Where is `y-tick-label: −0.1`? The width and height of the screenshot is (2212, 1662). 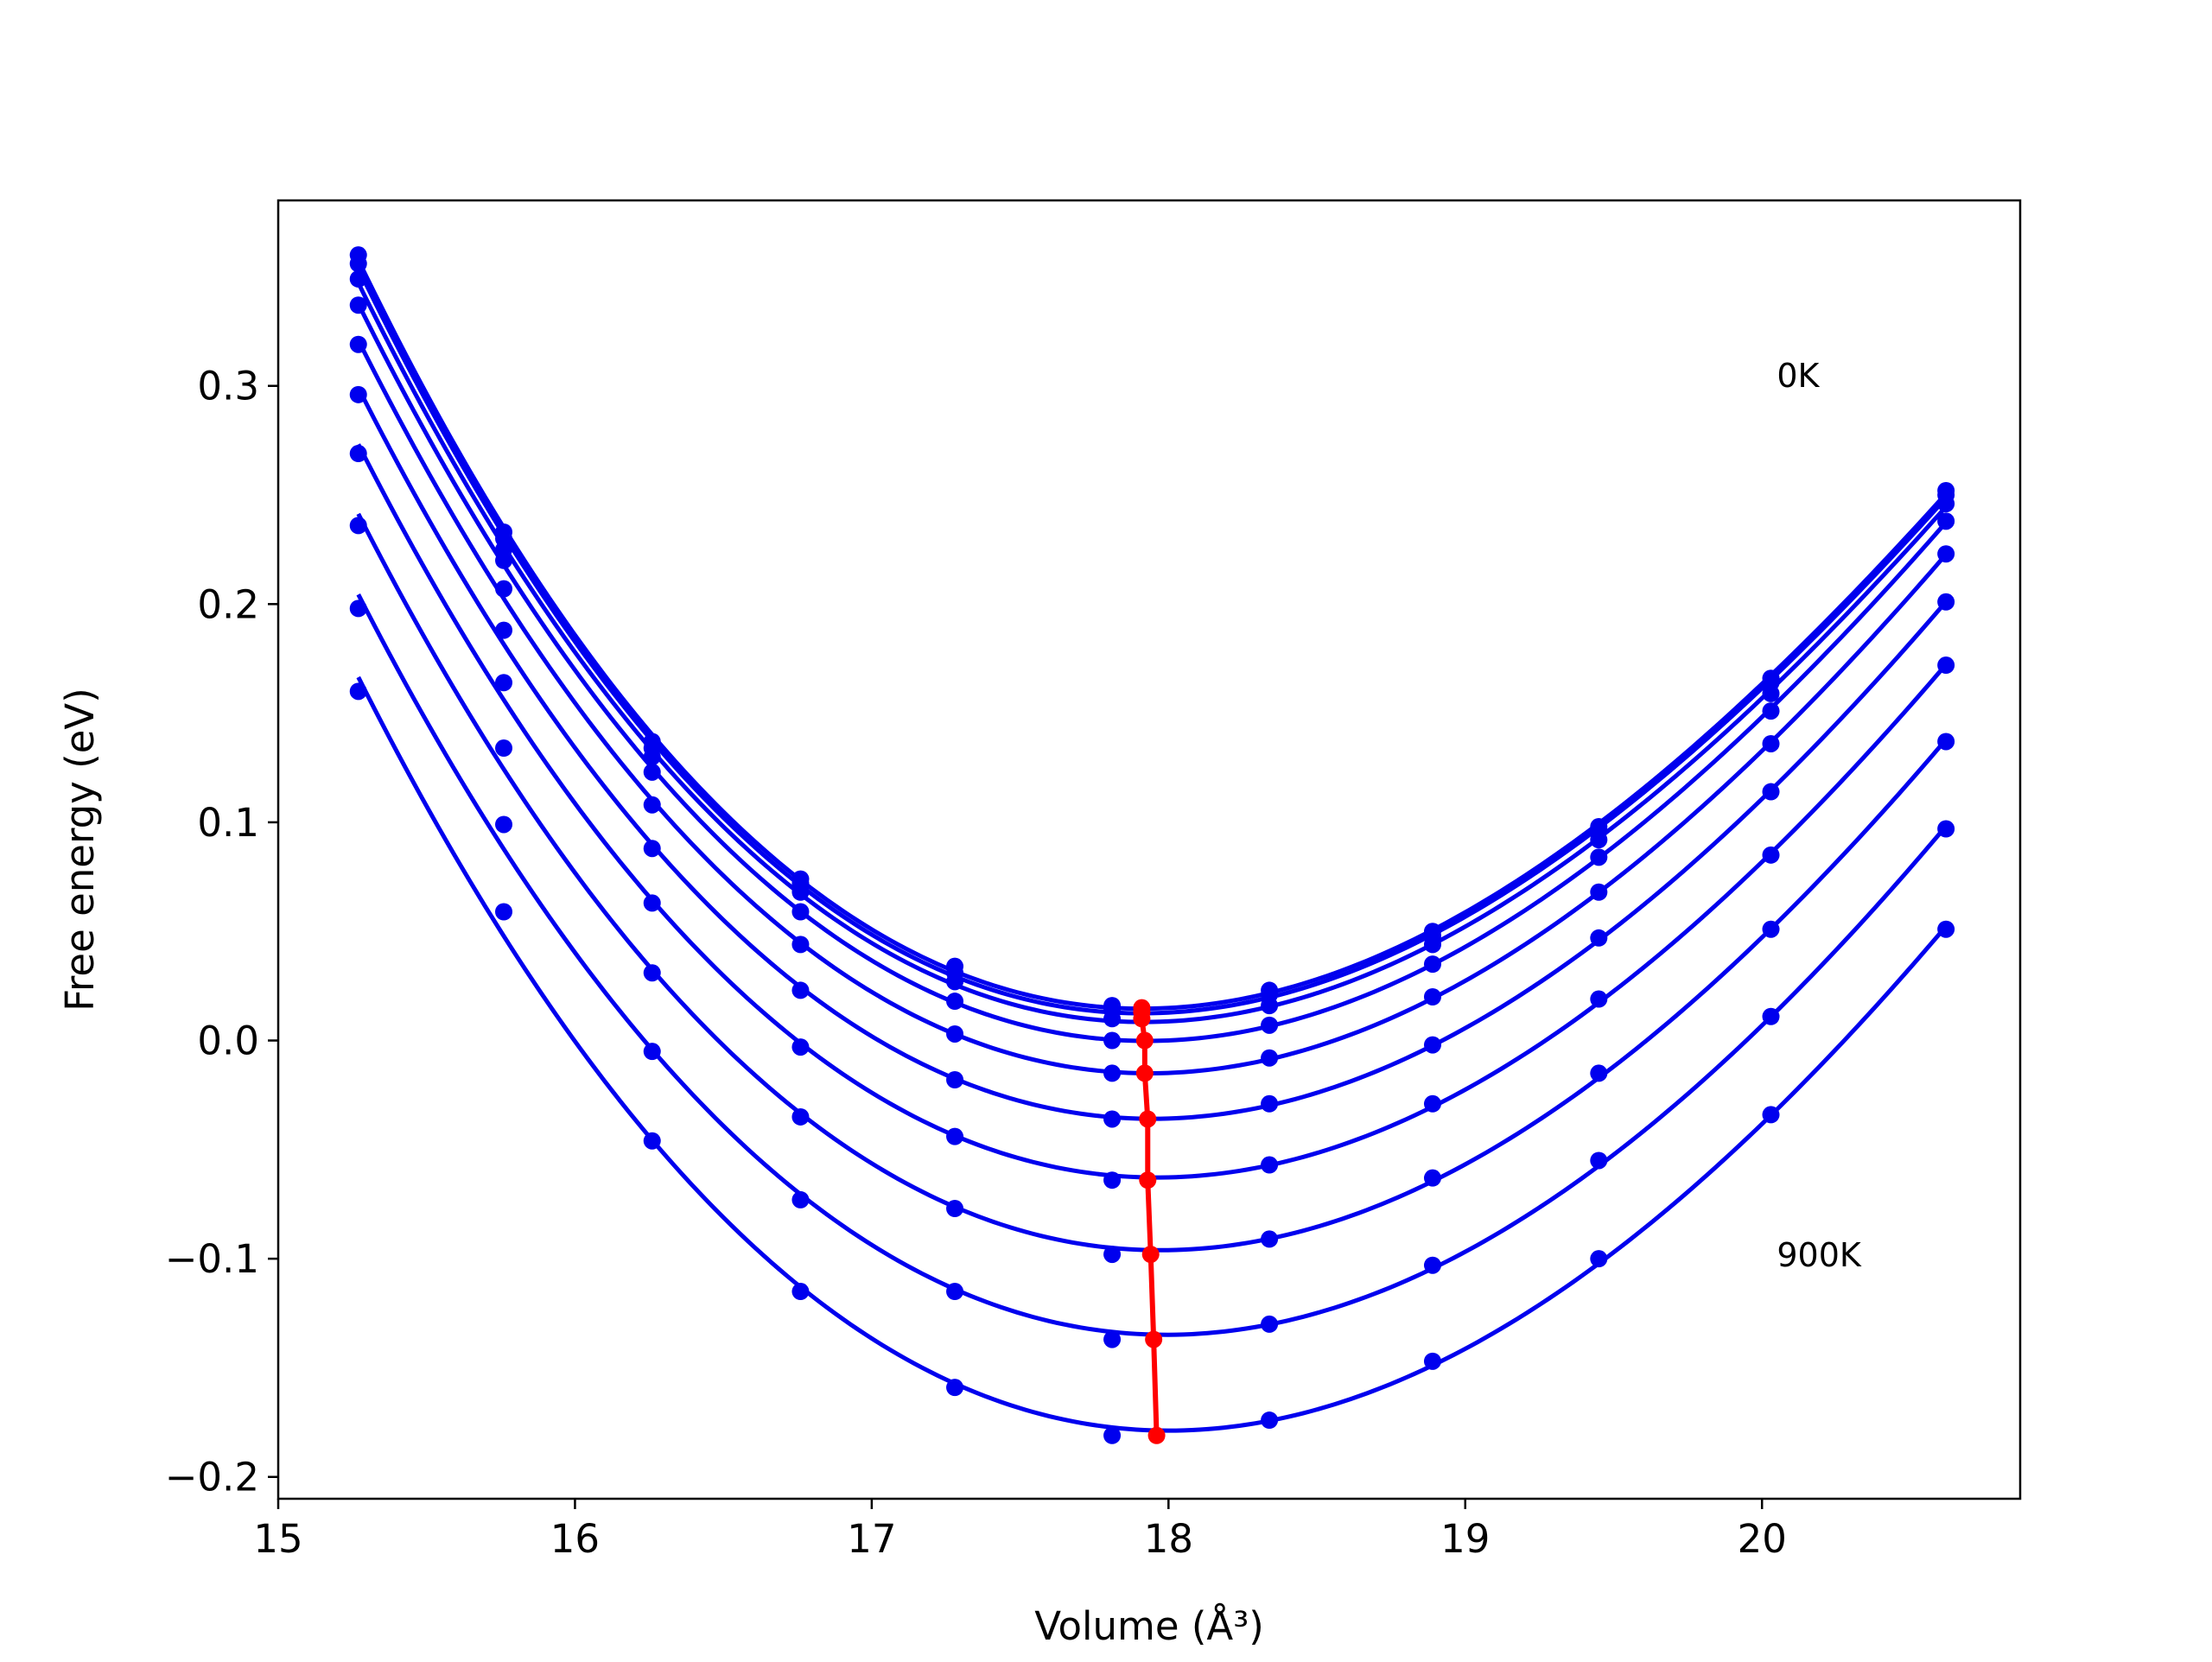 y-tick-label: −0.1 is located at coordinates (212, 1259).